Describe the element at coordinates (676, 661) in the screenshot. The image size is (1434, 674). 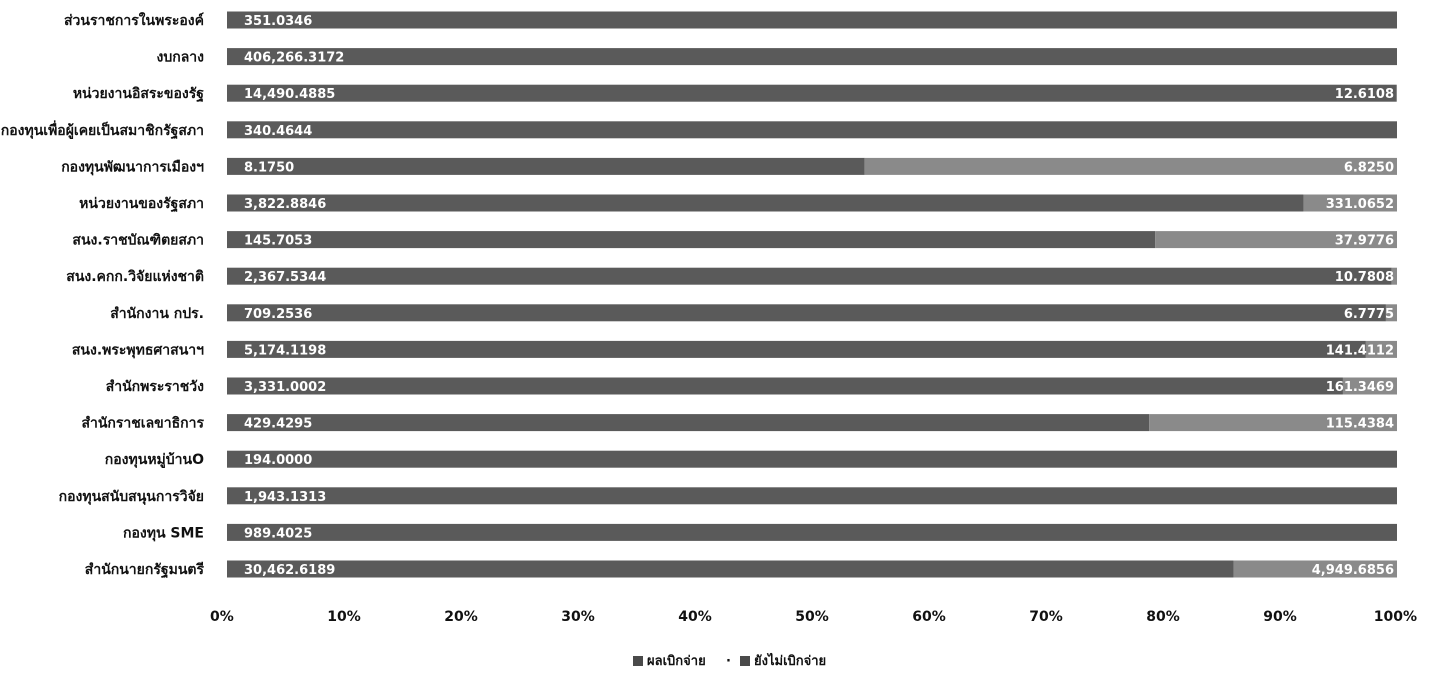
I see `legend-label-disbursed: ผลเบิกจ่าย` at that location.